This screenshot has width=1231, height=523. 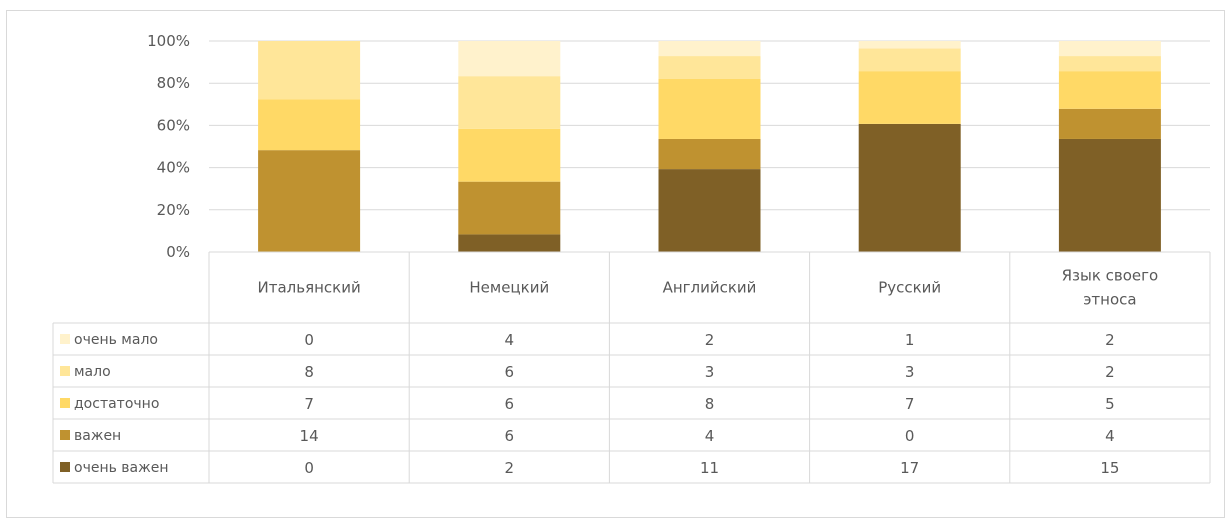 What do you see at coordinates (910, 340) in the screenshot?
I see `table-cell-value: 1` at bounding box center [910, 340].